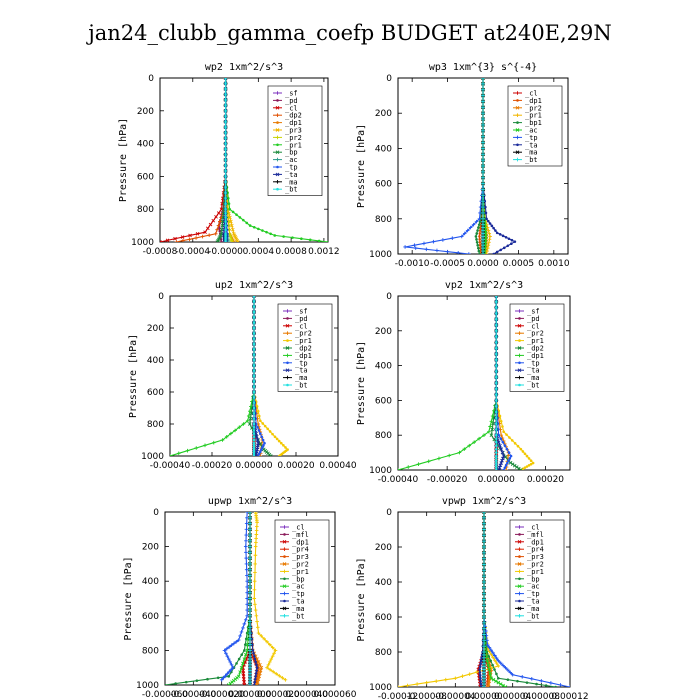 The width and height of the screenshot is (700, 700). What do you see at coordinates (291, 108) in the screenshot?
I see `legend-label: _cl` at bounding box center [291, 108].